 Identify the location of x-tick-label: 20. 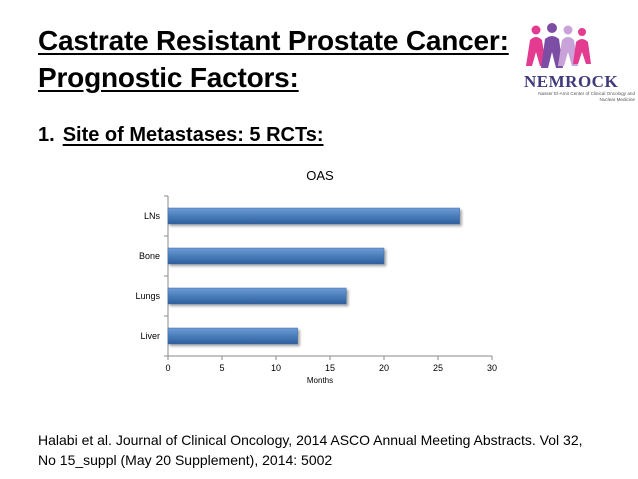
(384, 368).